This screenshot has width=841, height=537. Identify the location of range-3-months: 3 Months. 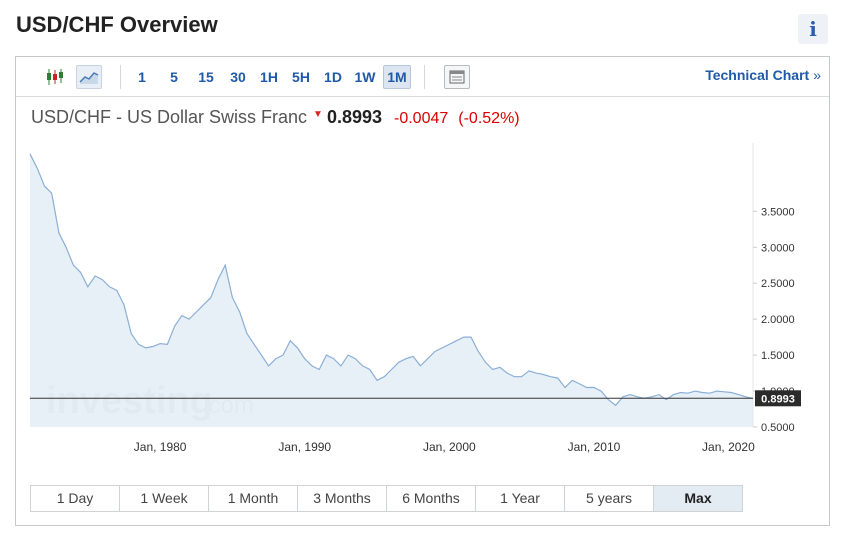
(342, 498).